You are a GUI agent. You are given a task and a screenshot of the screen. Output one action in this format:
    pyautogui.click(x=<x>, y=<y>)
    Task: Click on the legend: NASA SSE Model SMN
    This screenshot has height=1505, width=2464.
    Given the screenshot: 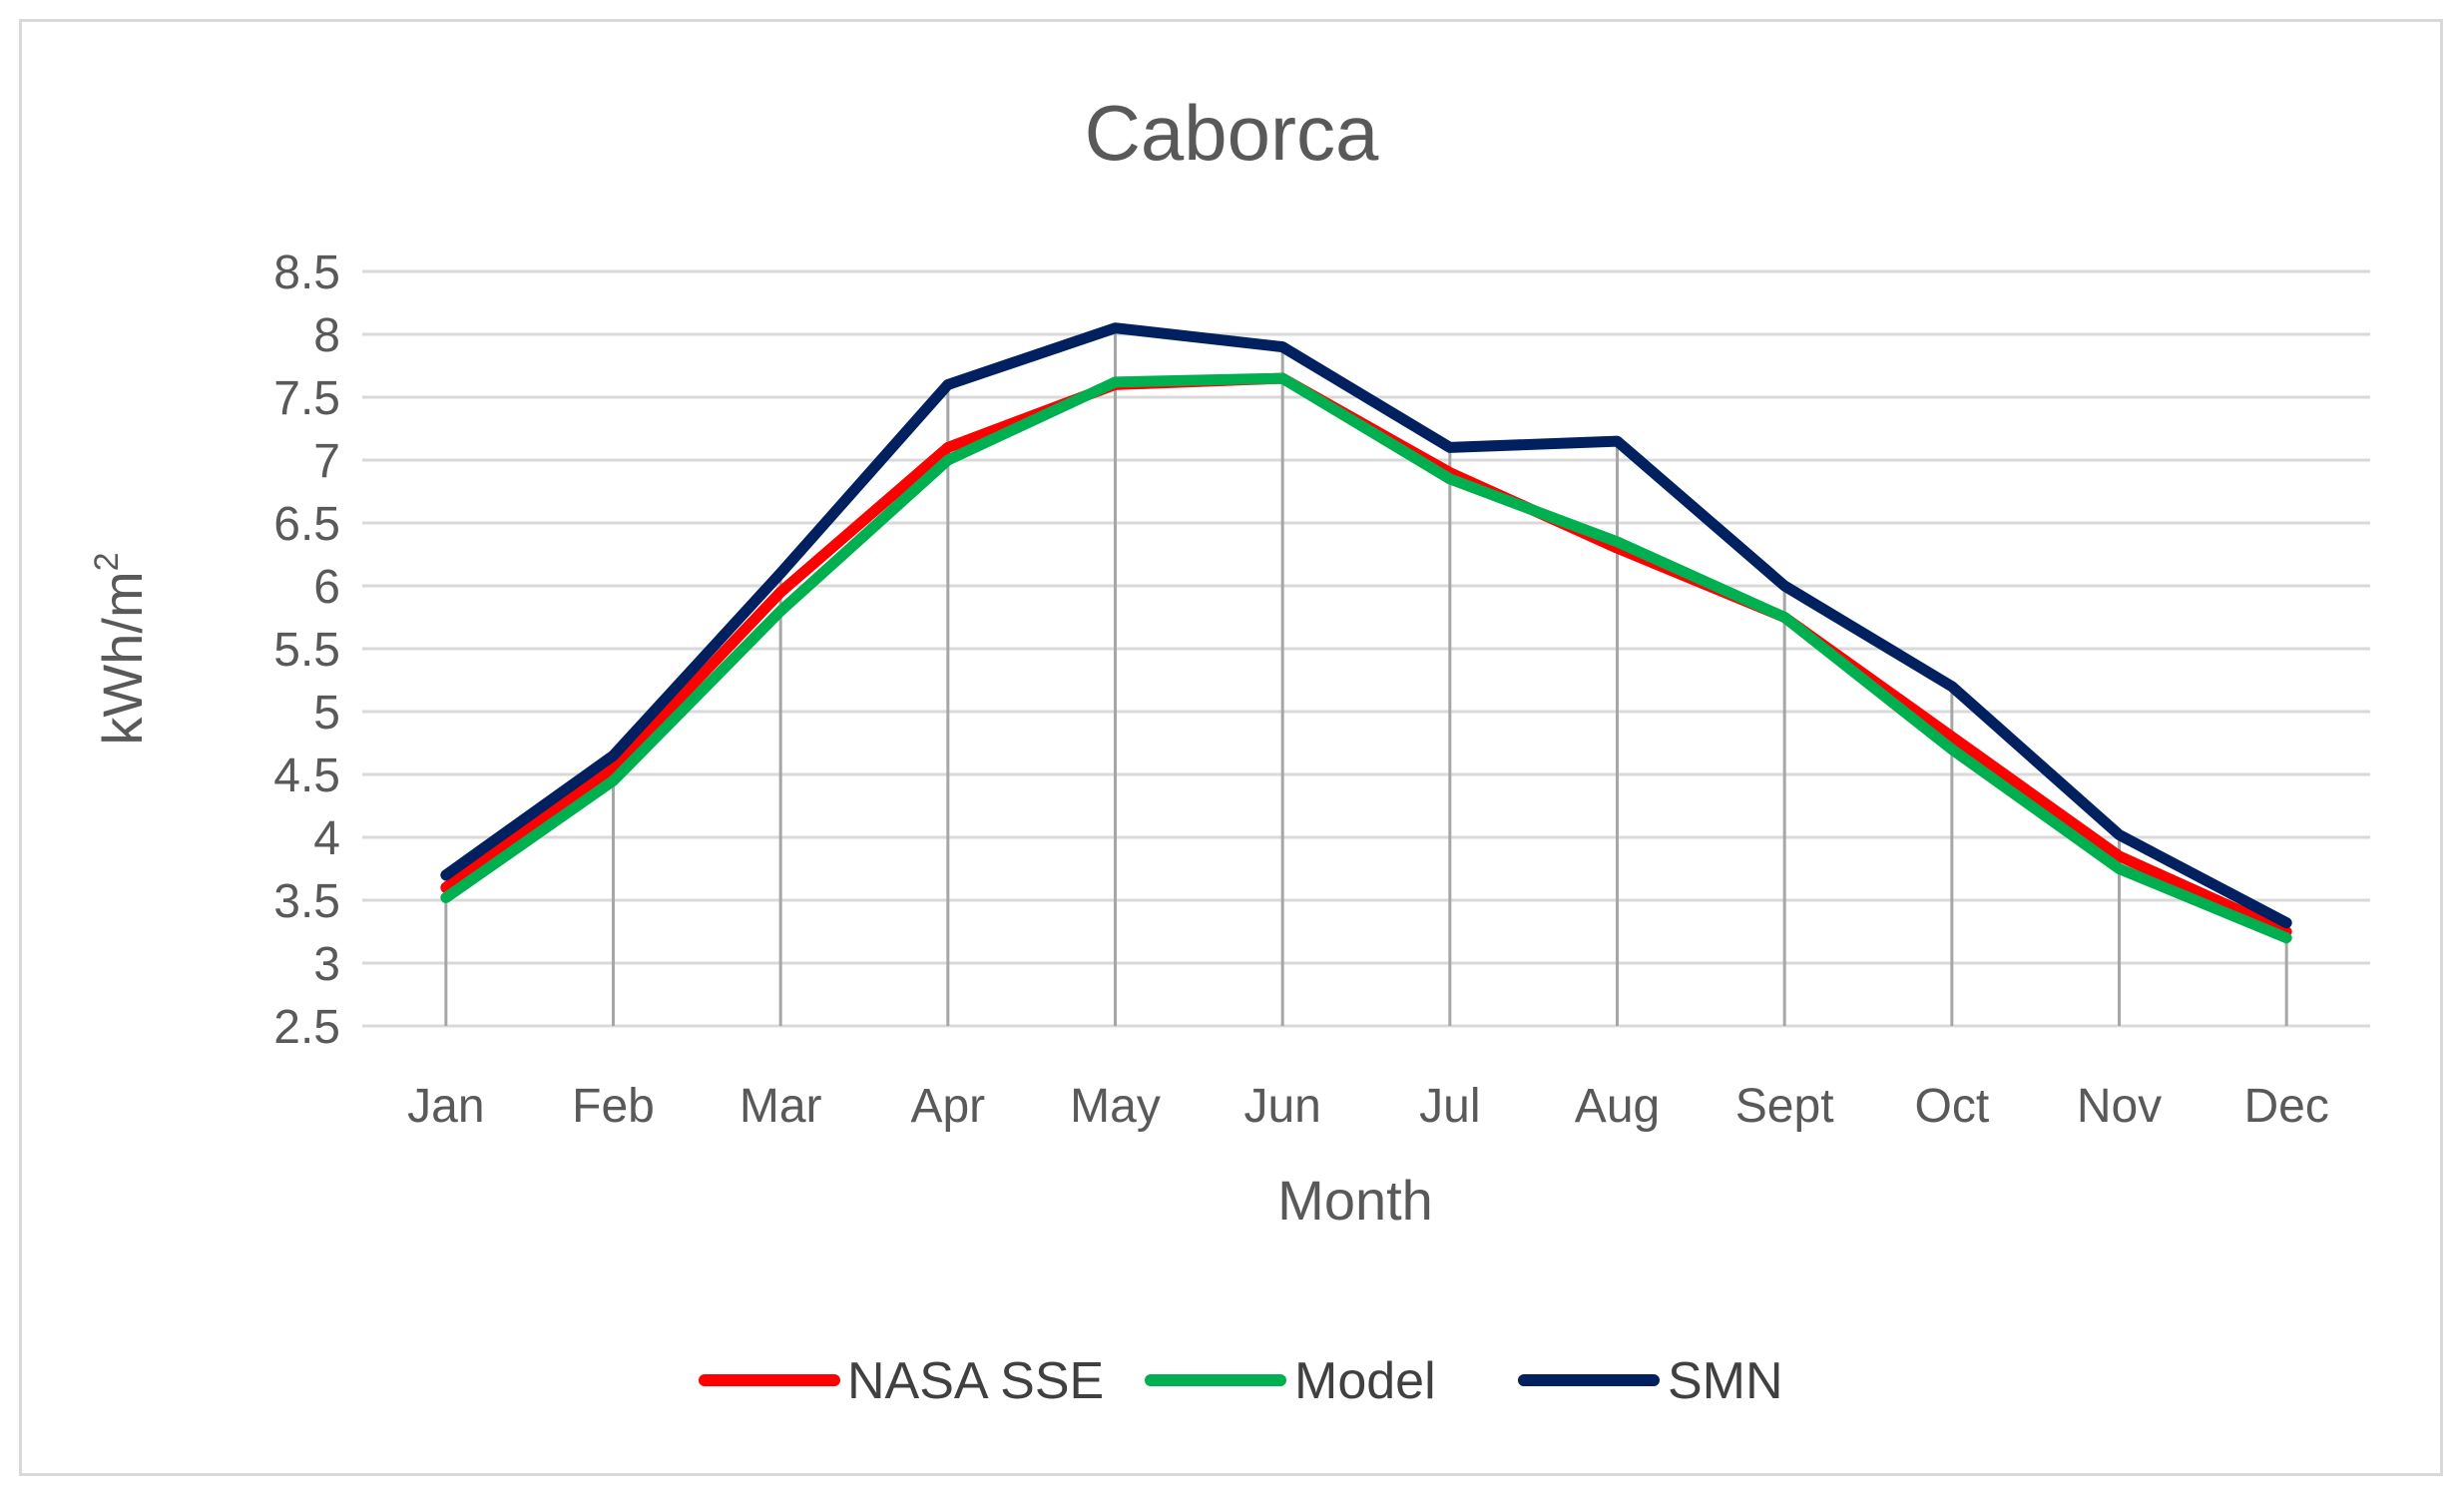 What is the action you would take?
    pyautogui.click(x=1241, y=1381)
    